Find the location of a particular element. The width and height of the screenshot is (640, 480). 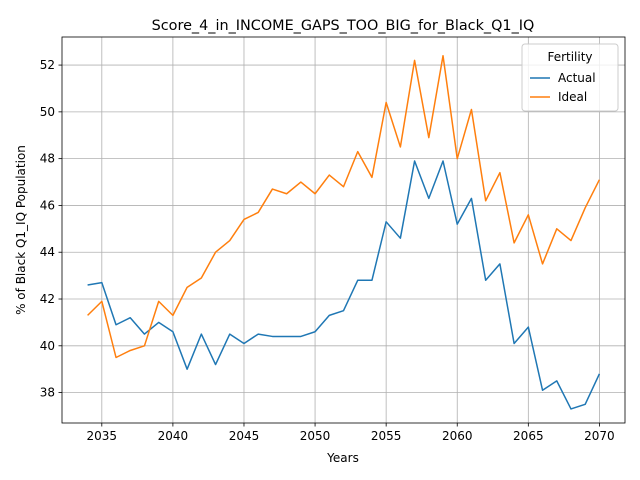

y-tick-label: 52 is located at coordinates (47, 65).